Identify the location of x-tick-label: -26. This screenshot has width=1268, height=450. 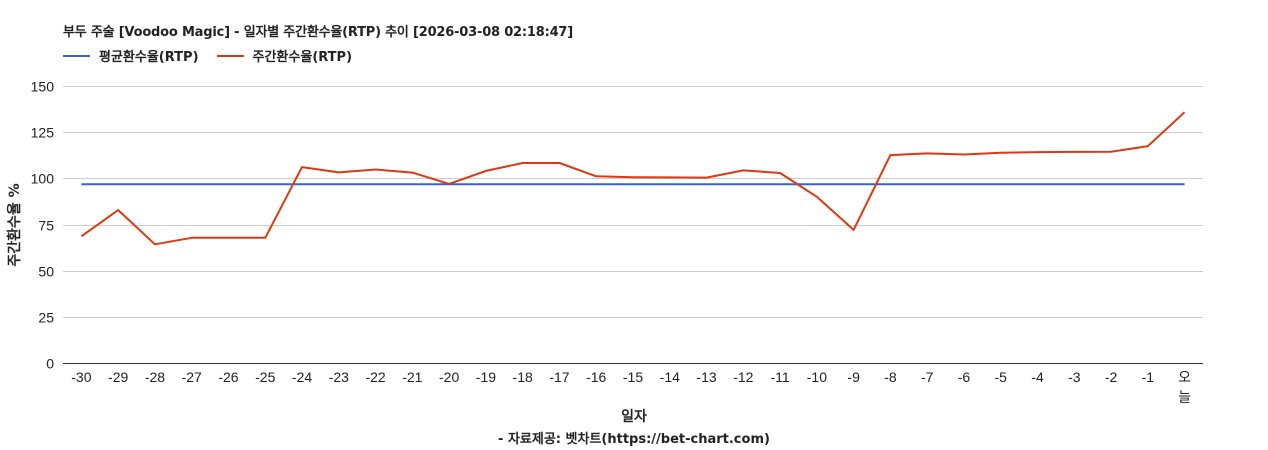
(228, 377).